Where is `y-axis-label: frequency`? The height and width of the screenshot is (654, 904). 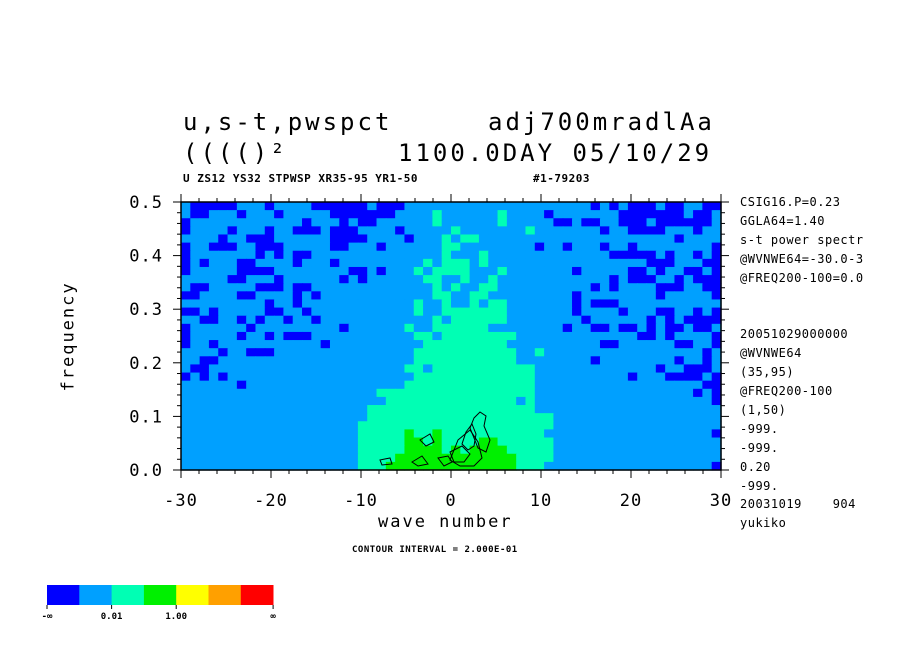
y-axis-label: frequency is located at coordinates (68, 336).